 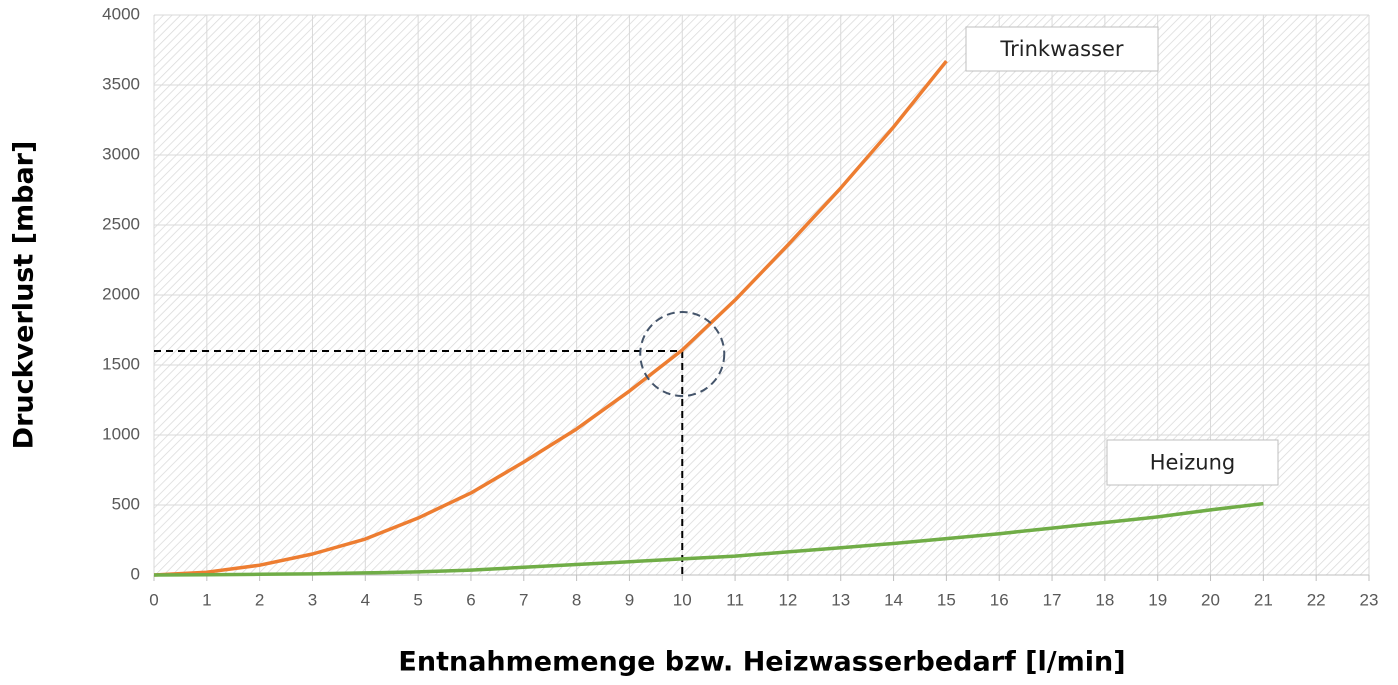 I want to click on x-tick-label: 10, so click(x=682, y=599).